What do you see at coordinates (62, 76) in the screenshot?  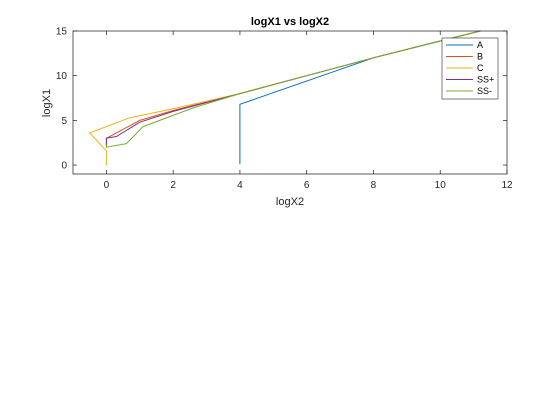 I see `y-tick-label: 10` at bounding box center [62, 76].